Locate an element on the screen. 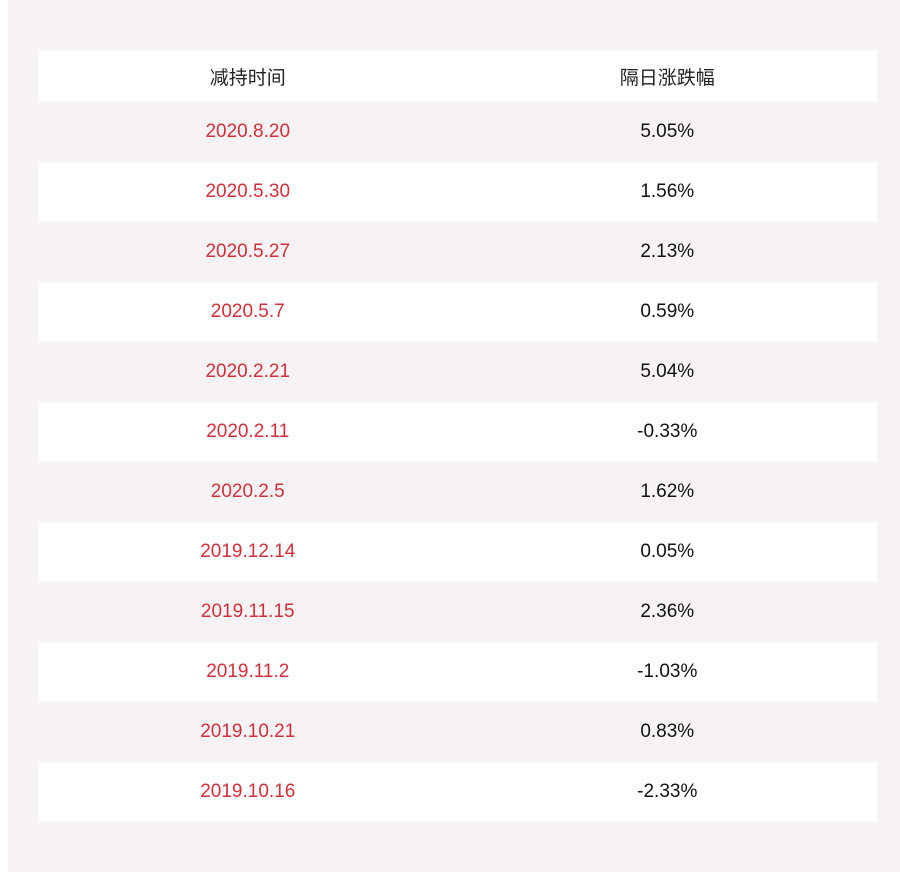  next-day-change-cell: -1.03% is located at coordinates (667, 671).